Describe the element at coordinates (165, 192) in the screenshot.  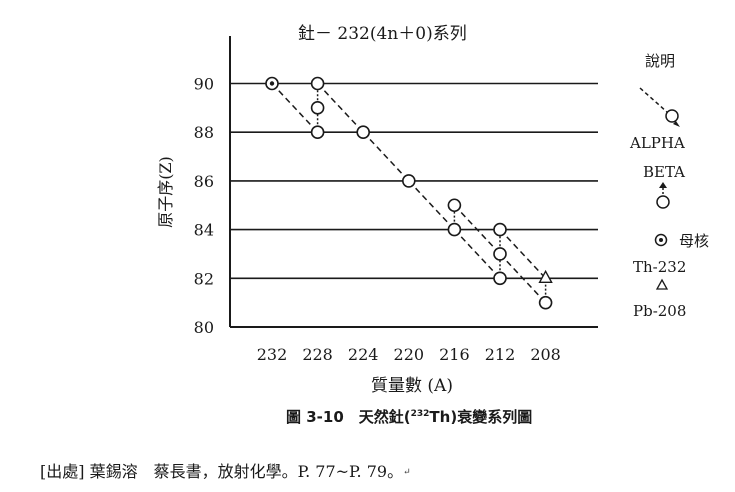
I see `y-axis-label: 原子序(Z)` at that location.